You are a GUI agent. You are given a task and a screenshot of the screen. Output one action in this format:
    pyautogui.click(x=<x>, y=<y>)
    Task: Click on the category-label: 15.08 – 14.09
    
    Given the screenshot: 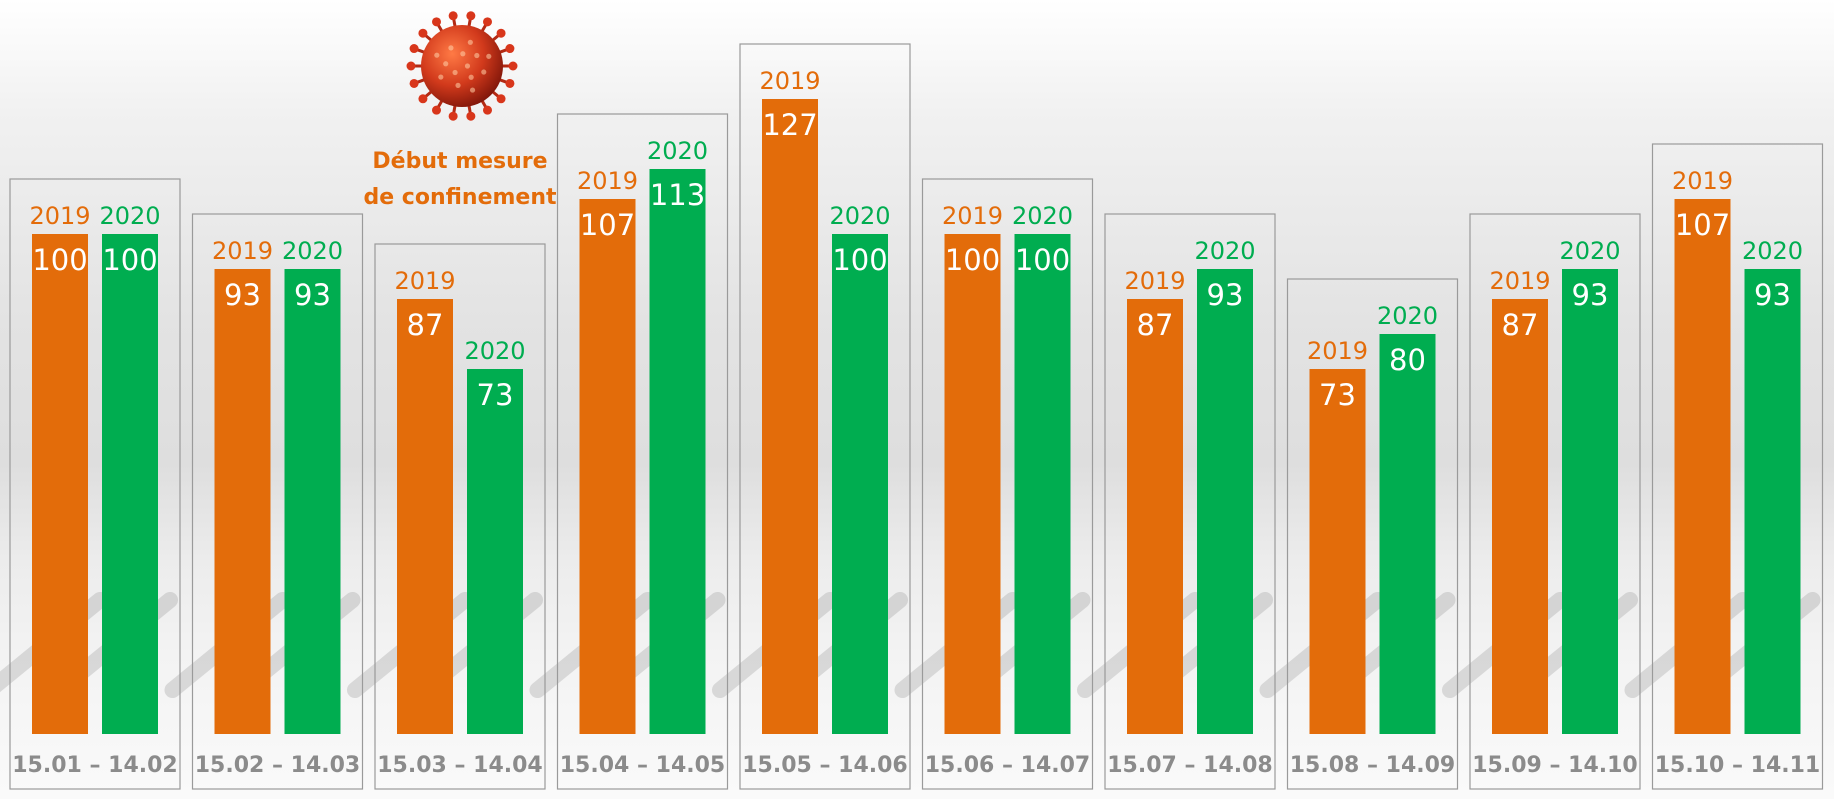 What is the action you would take?
    pyautogui.click(x=1373, y=765)
    